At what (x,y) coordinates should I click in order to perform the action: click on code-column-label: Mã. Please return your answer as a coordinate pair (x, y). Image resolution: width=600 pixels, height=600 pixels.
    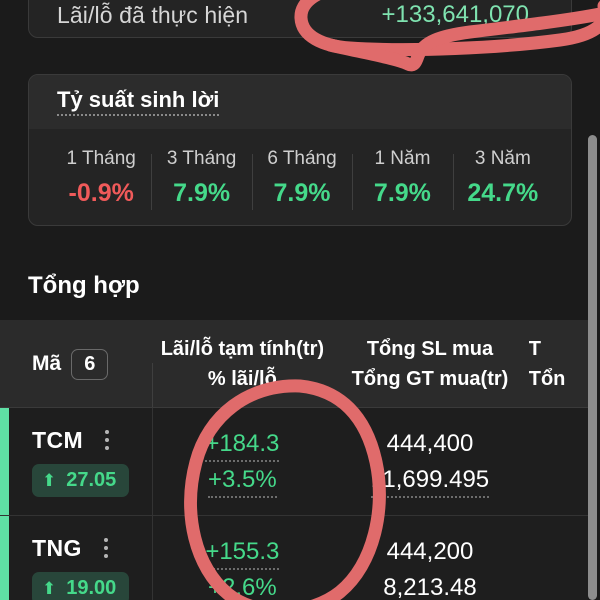
    Looking at the image, I should click on (47, 363).